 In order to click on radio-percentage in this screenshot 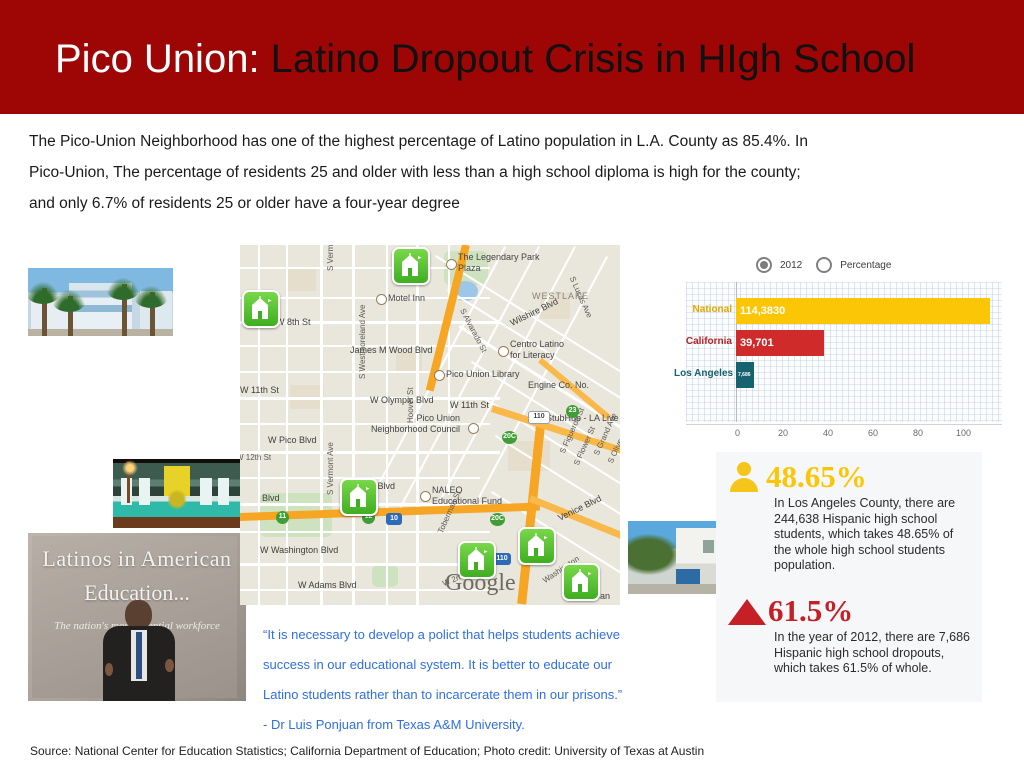, I will do `click(824, 265)`.